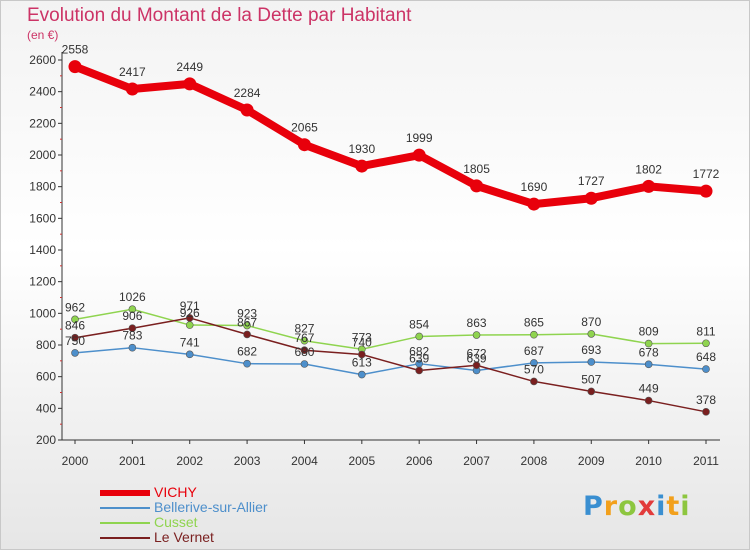 This screenshot has width=750, height=550. I want to click on x-tick-label: 2006, so click(419, 461).